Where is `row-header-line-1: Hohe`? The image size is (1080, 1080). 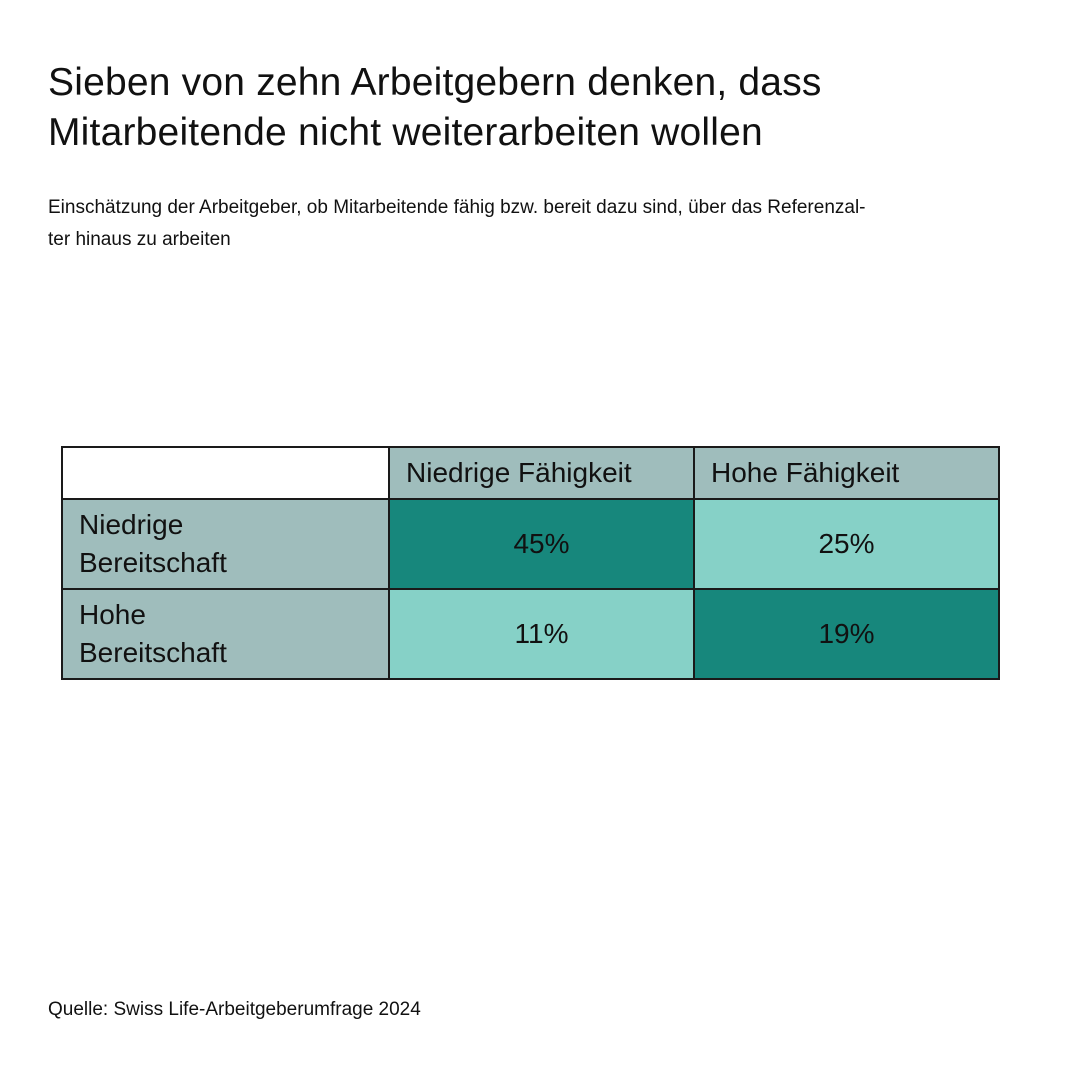
row-header-line-1: Hohe is located at coordinates (112, 614).